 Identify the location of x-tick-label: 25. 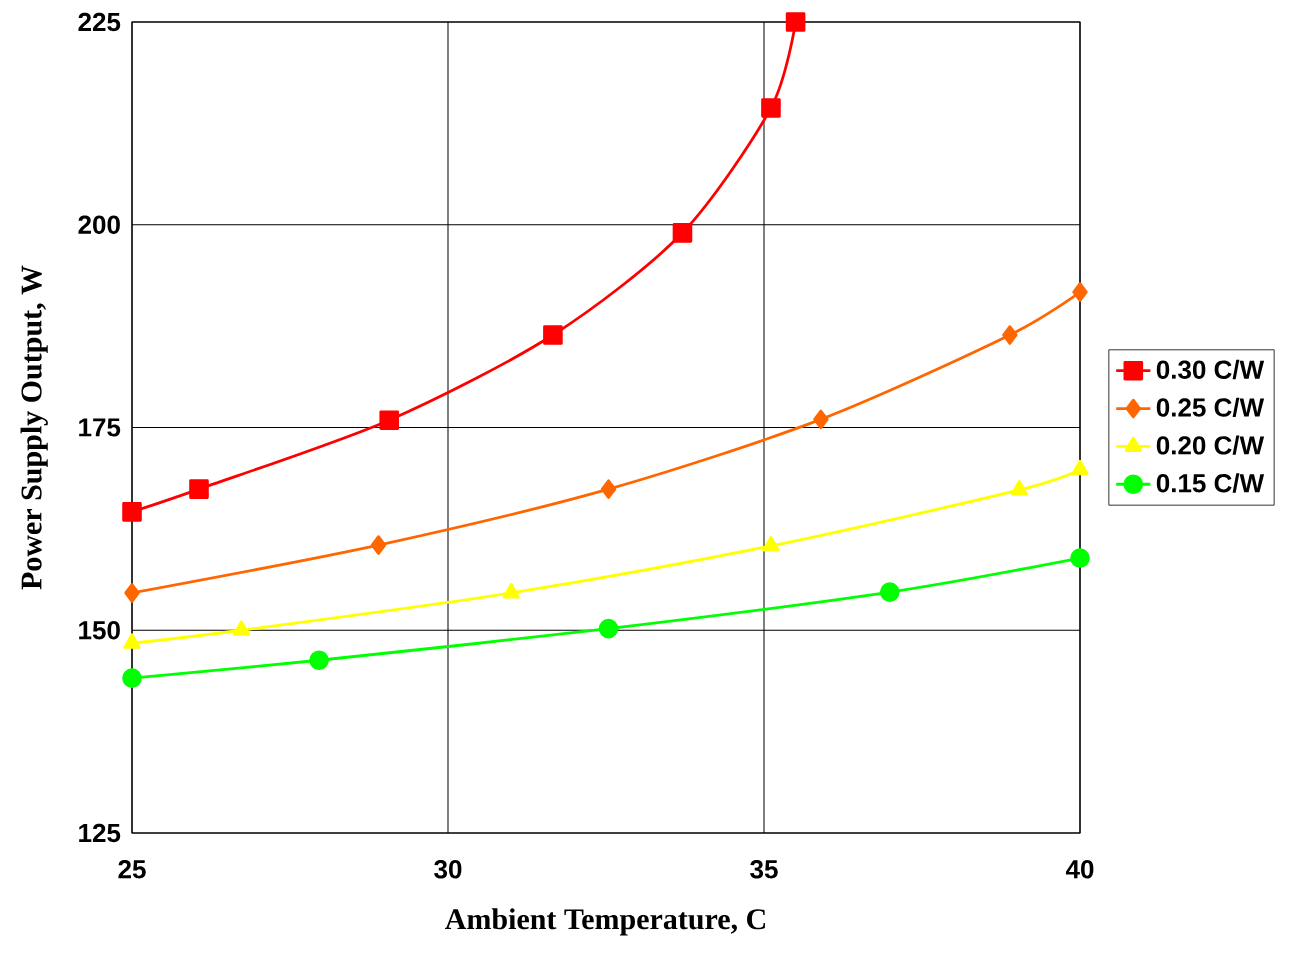
(132, 869).